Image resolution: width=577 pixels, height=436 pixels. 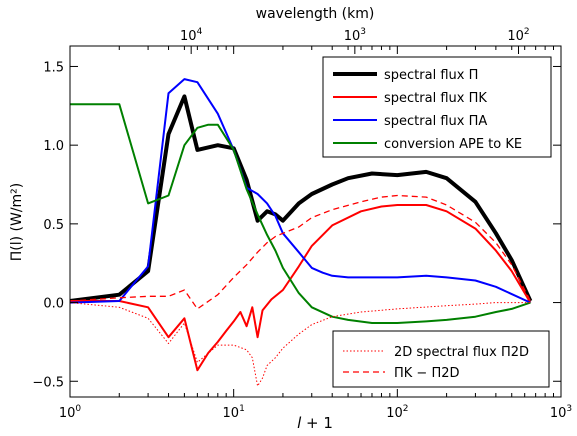 I want to click on x-tick-labels: 10⁰ 10¹ 10² 10³, so click(x=315, y=412).